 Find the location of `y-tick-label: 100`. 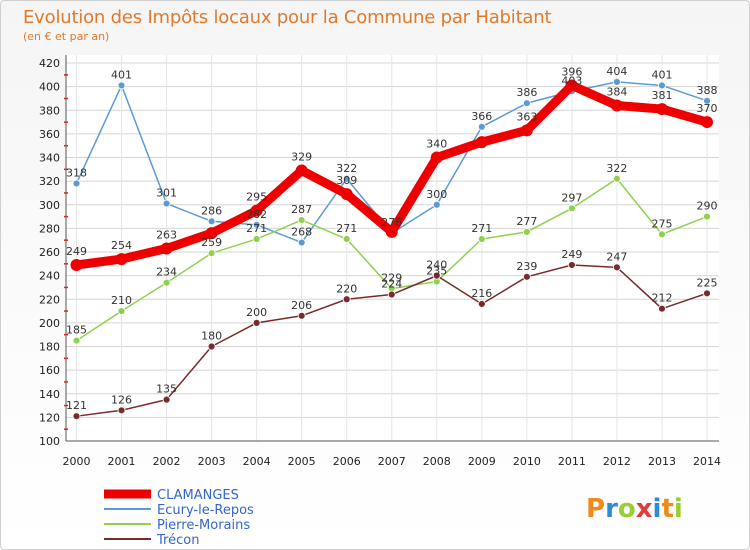

y-tick-label: 100 is located at coordinates (49, 441).